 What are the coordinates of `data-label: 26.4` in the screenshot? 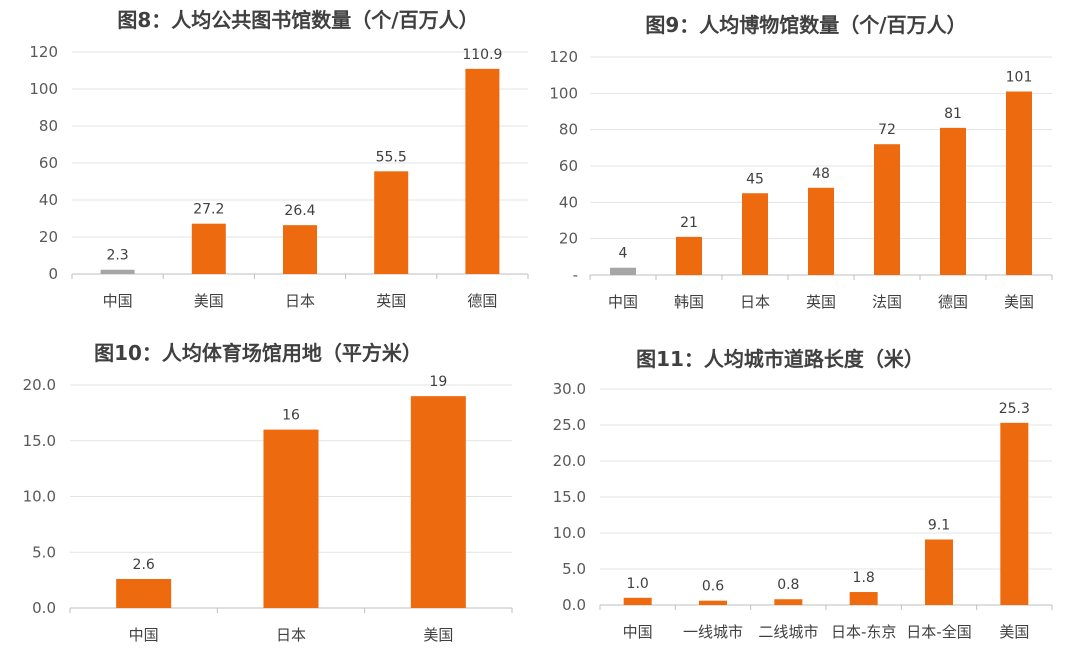 It's located at (299, 211).